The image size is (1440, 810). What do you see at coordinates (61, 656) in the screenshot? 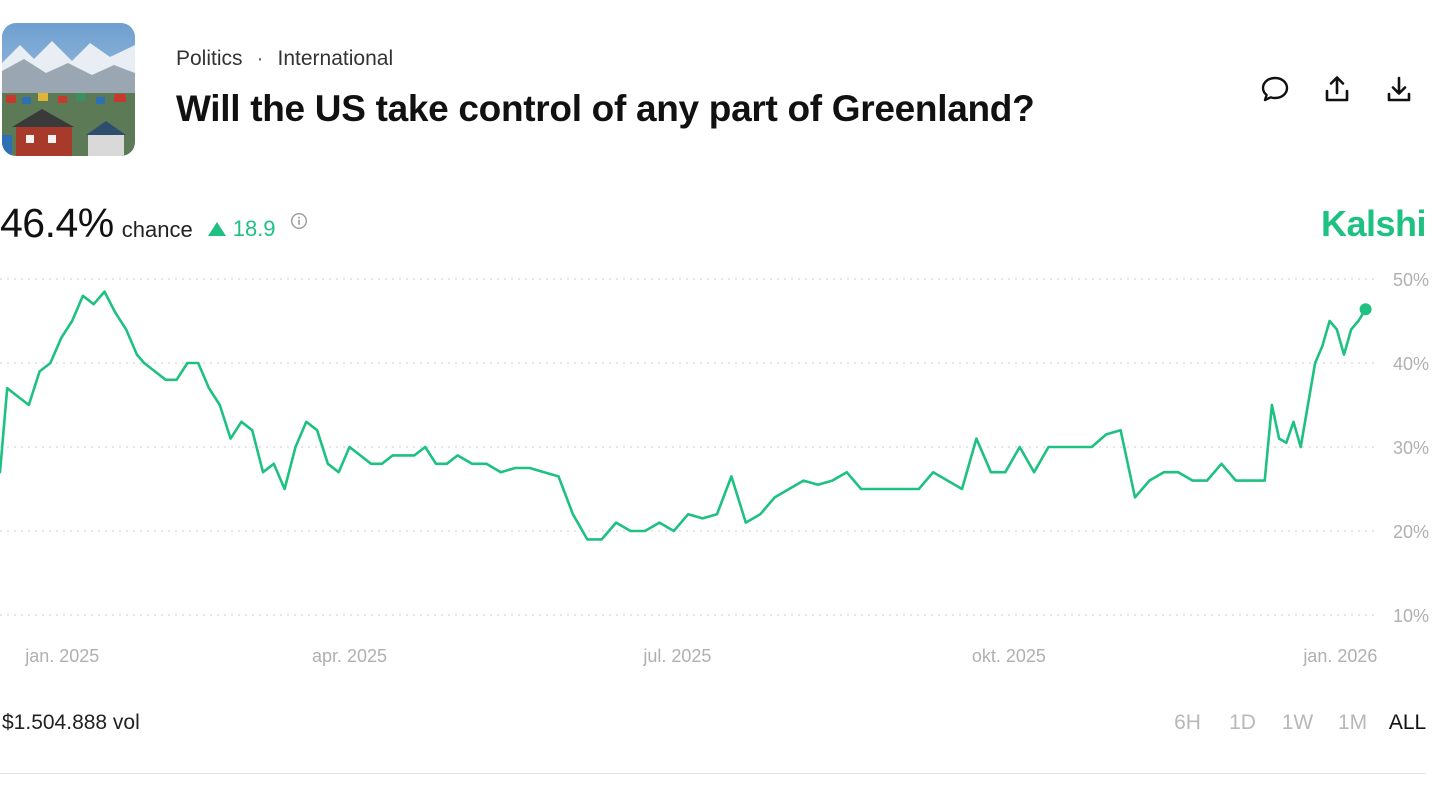
I see `x-tick-label: jan. 2025` at bounding box center [61, 656].